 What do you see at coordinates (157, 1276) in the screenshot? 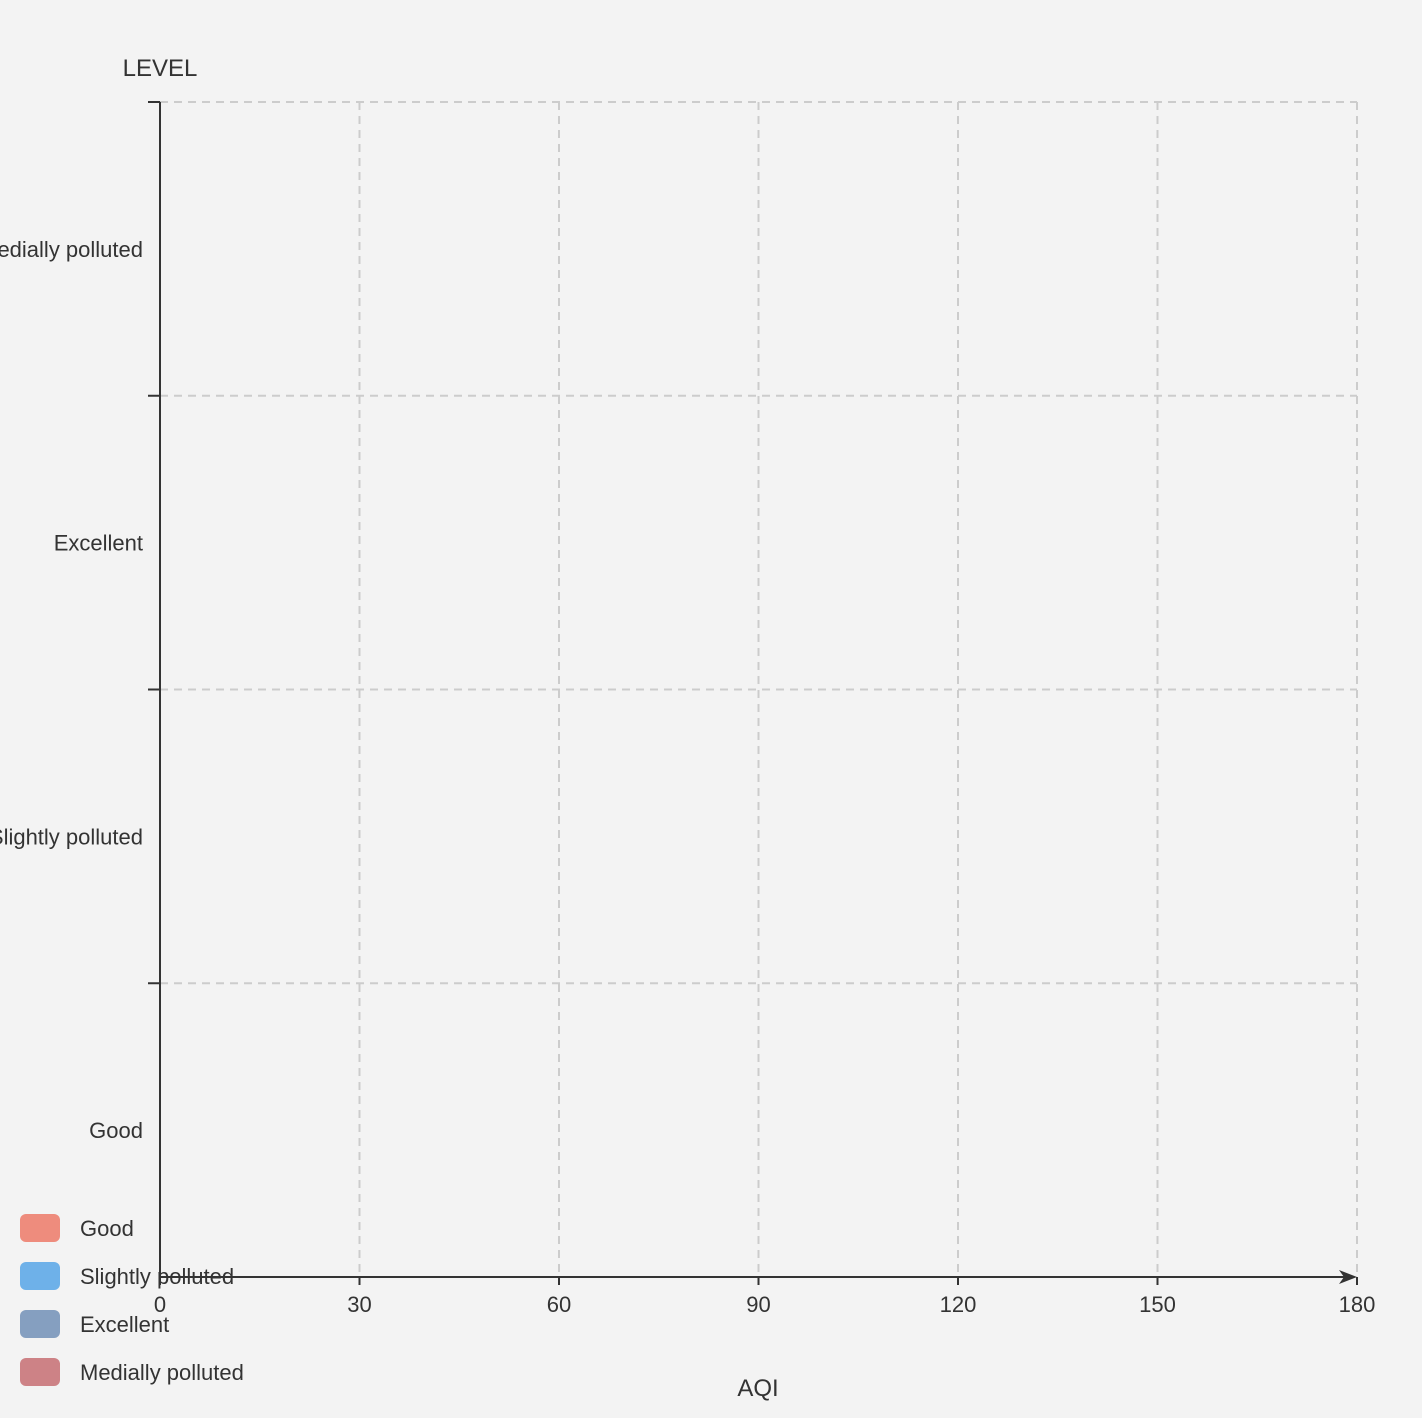
I see `legend-label: Slightly polluted` at bounding box center [157, 1276].